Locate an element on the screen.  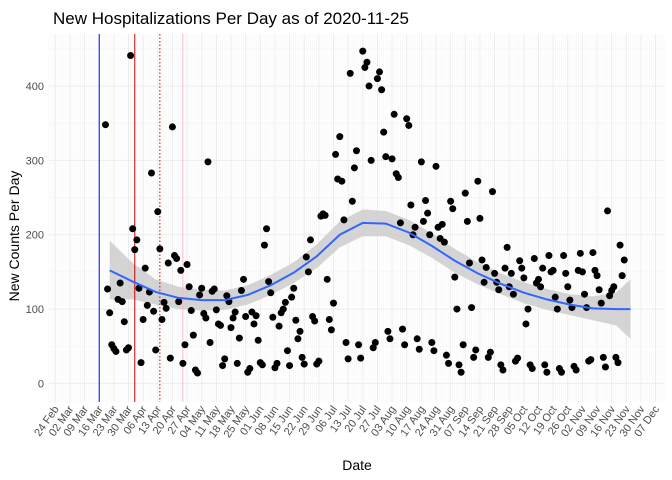
y-axis-title: New Counts Per Day is located at coordinates (14, 236).